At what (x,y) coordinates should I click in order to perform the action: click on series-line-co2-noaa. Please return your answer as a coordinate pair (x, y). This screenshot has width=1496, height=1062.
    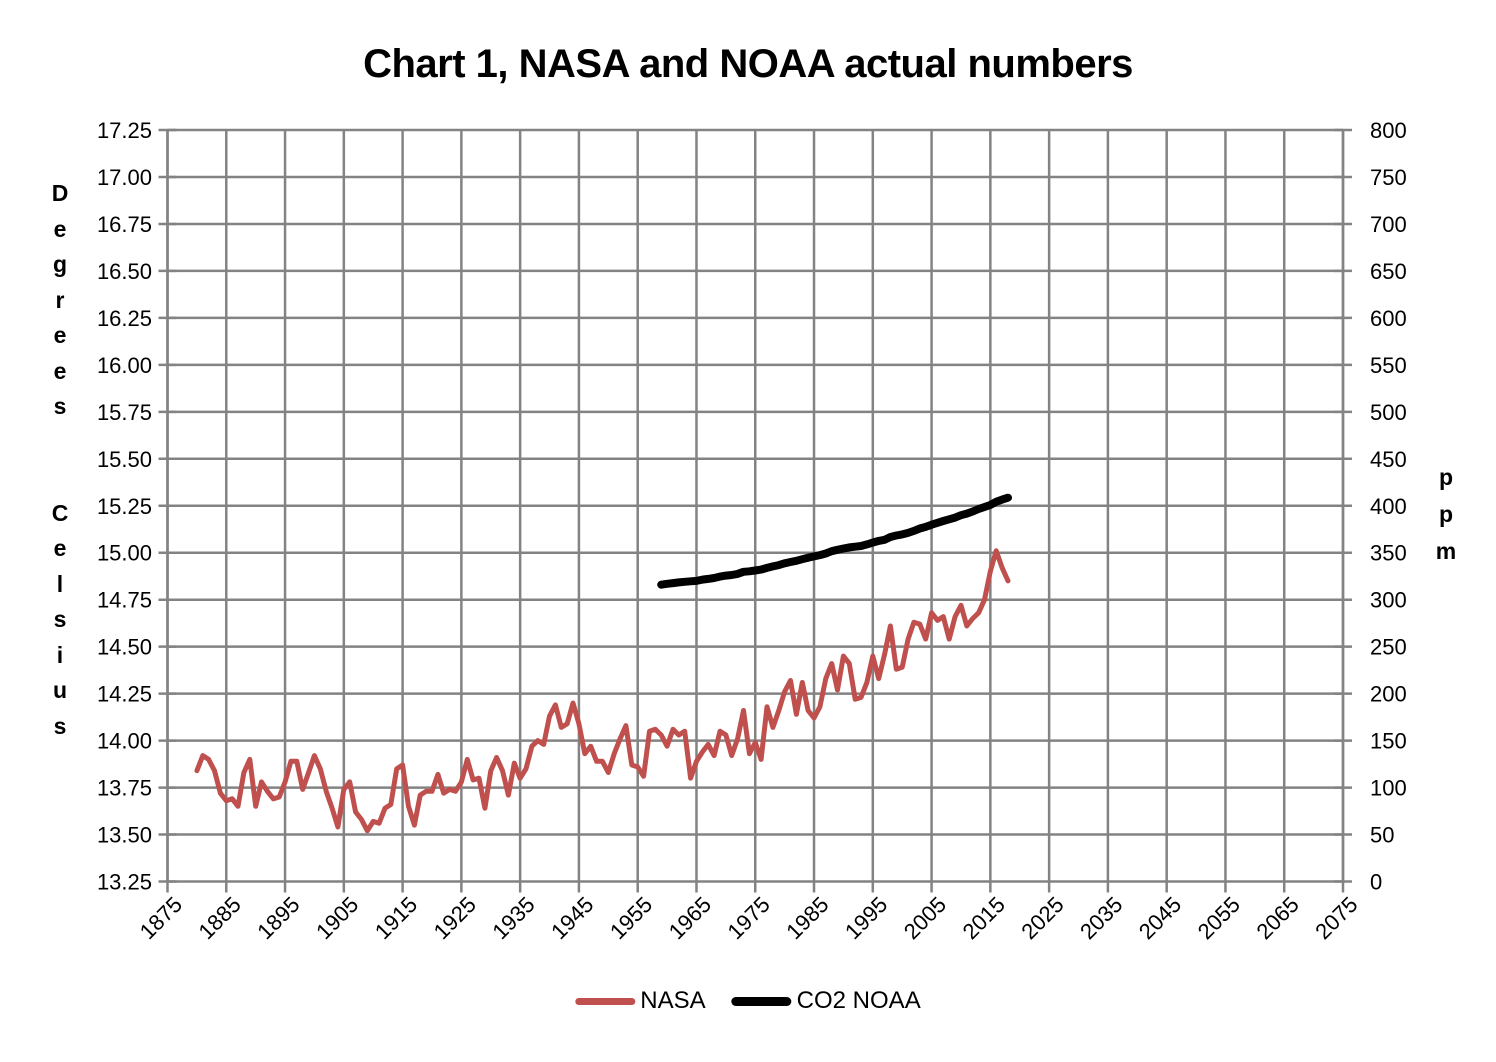
    Looking at the image, I should click on (834, 541).